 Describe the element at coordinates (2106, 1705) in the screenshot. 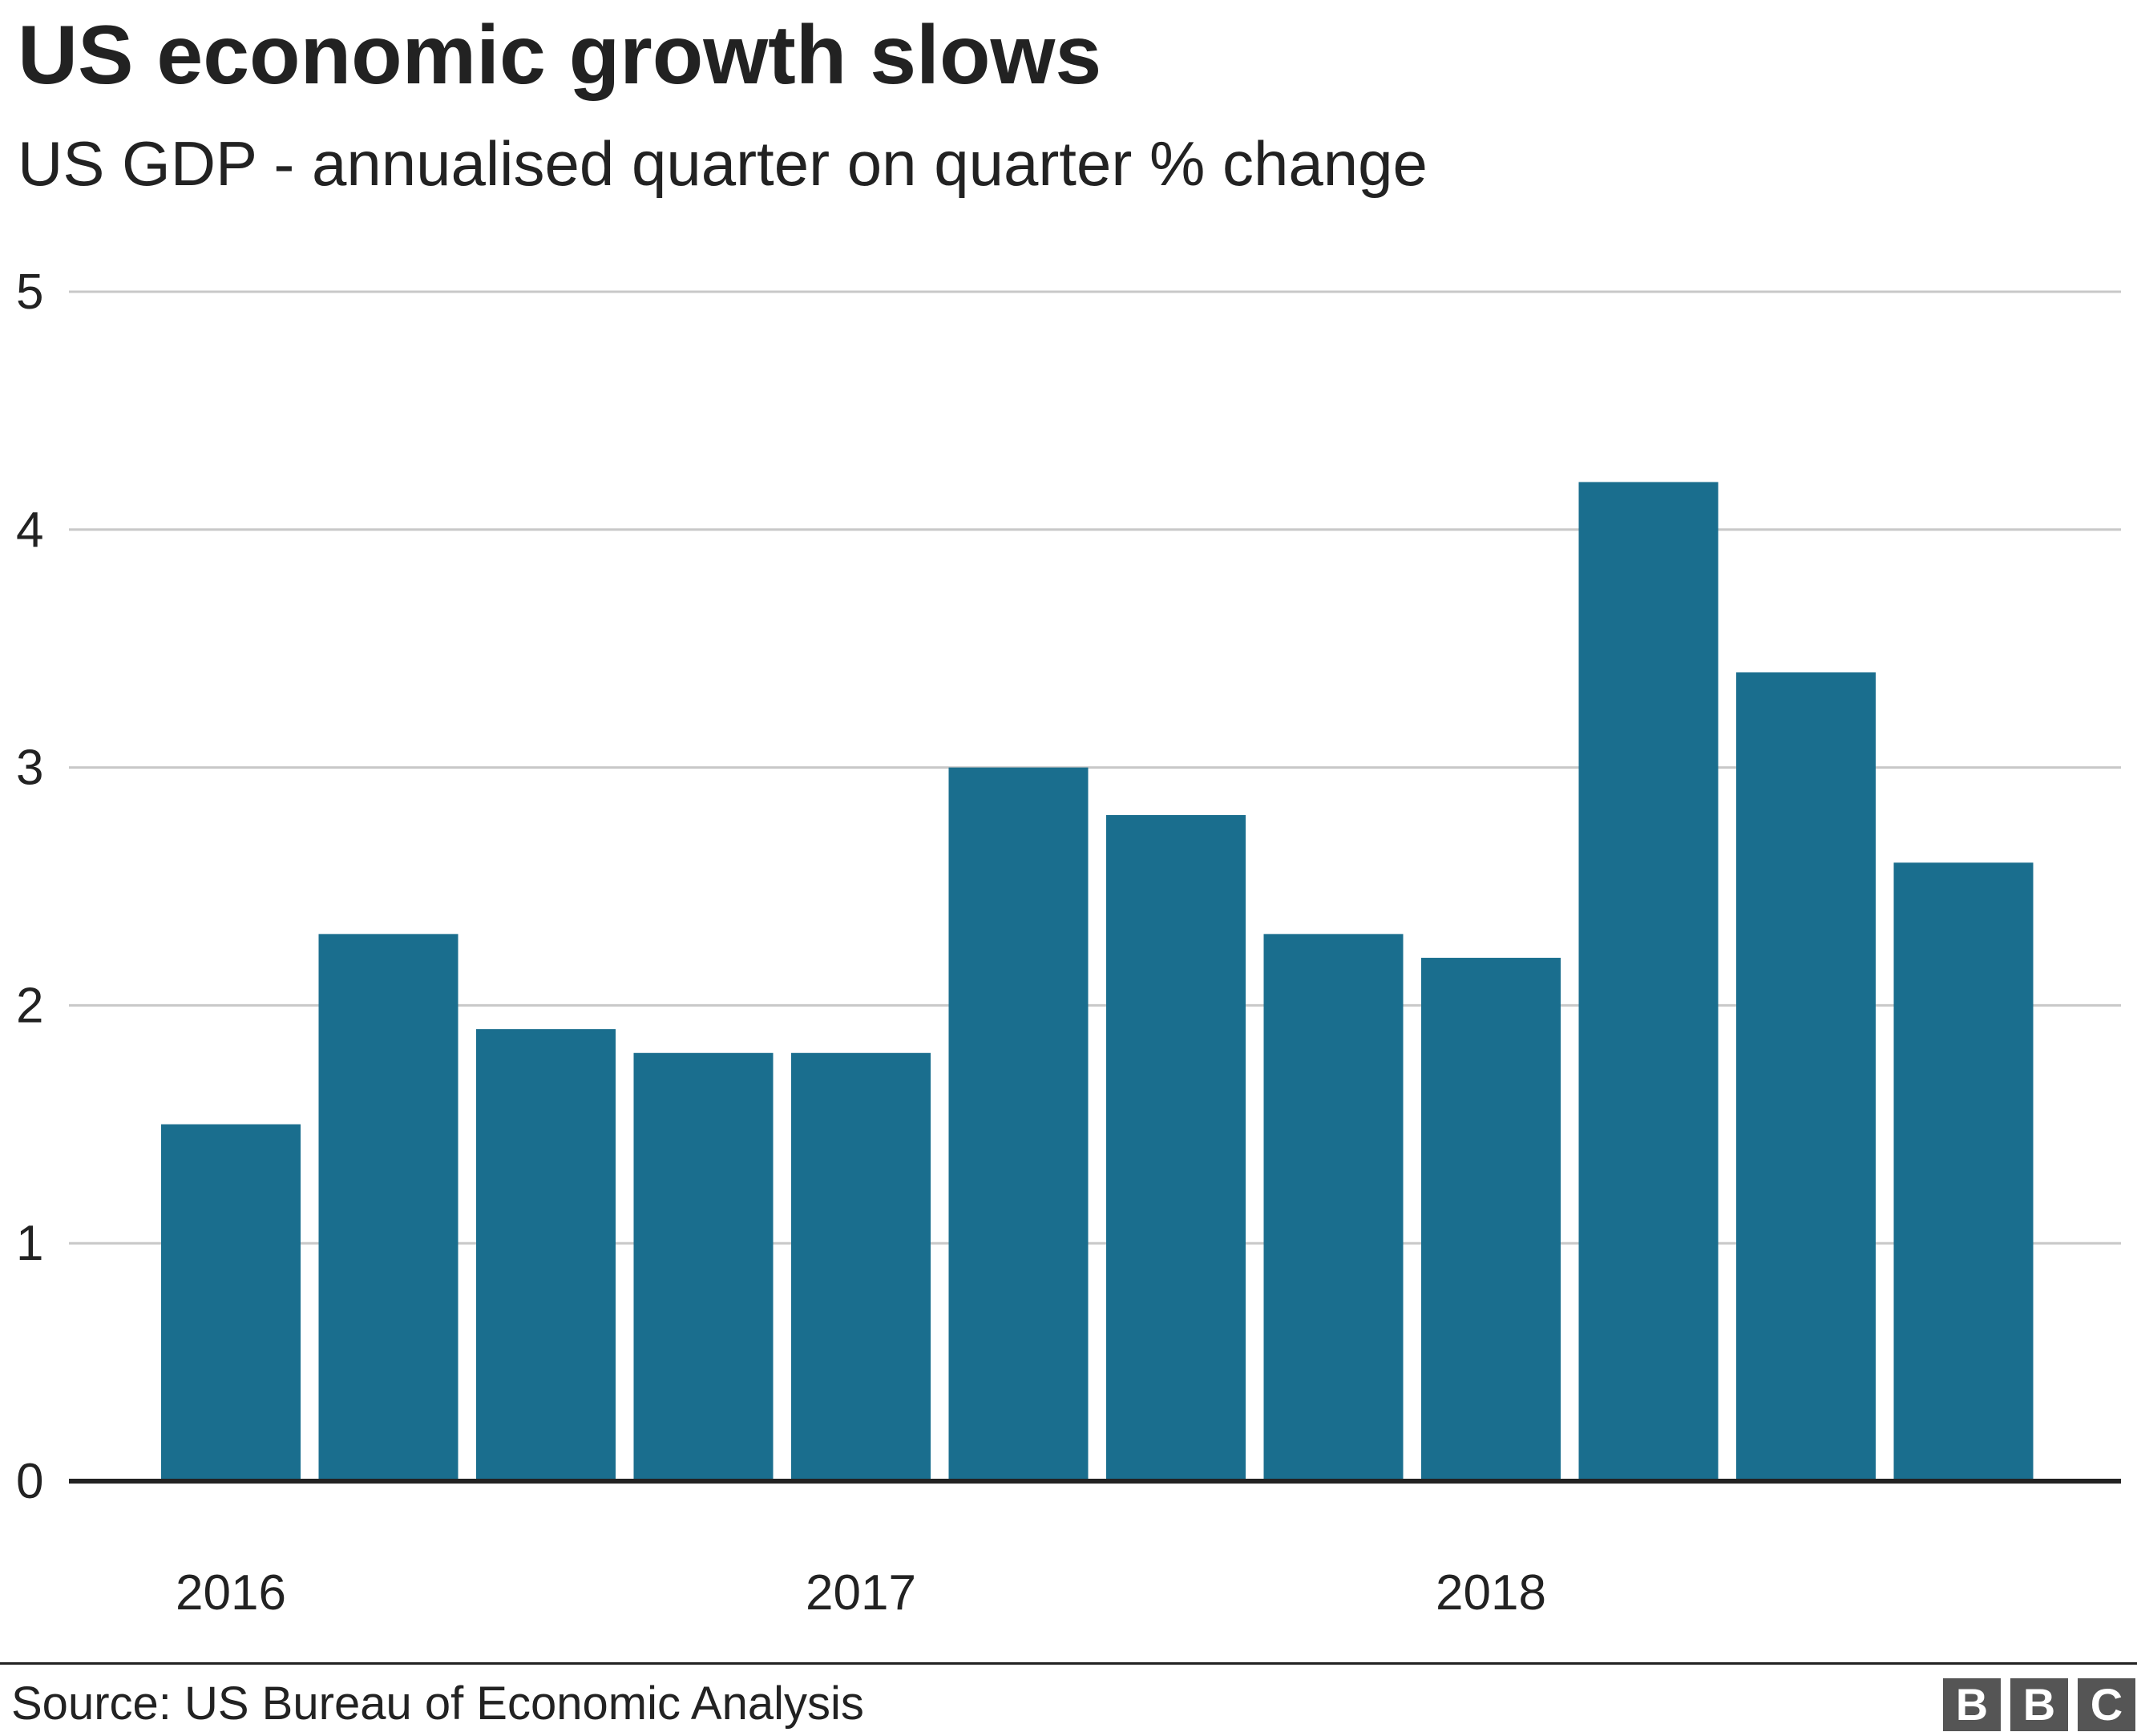

I see `bbc-logo-letter-3: C` at that location.